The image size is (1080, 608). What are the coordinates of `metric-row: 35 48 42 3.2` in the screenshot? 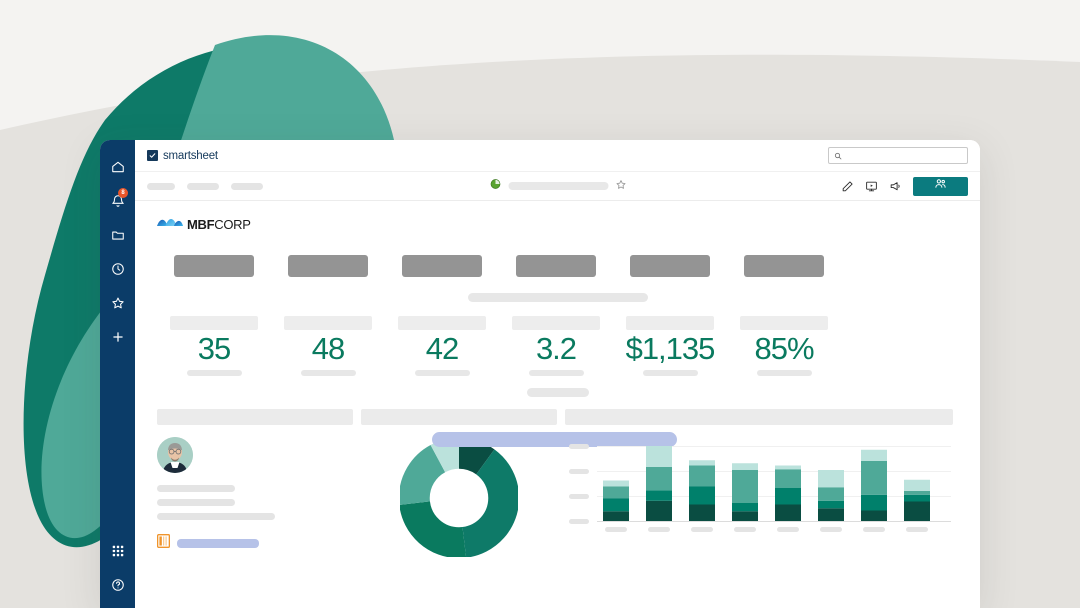 It's located at (557, 346).